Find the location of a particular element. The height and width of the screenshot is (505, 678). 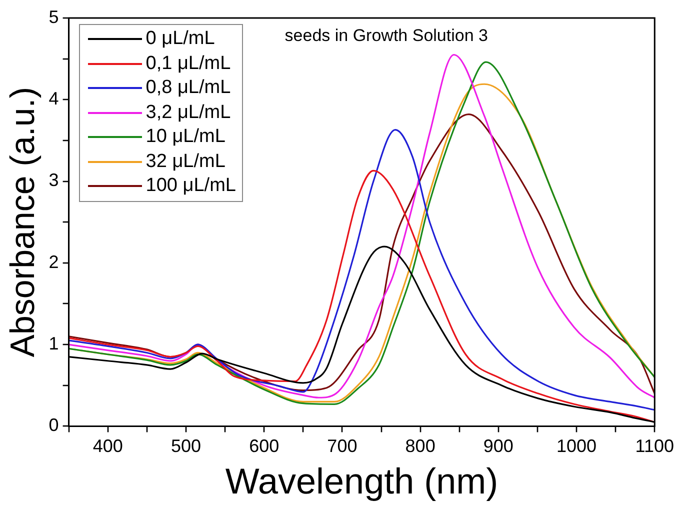

y-tick-label: 1 is located at coordinates (53, 344).